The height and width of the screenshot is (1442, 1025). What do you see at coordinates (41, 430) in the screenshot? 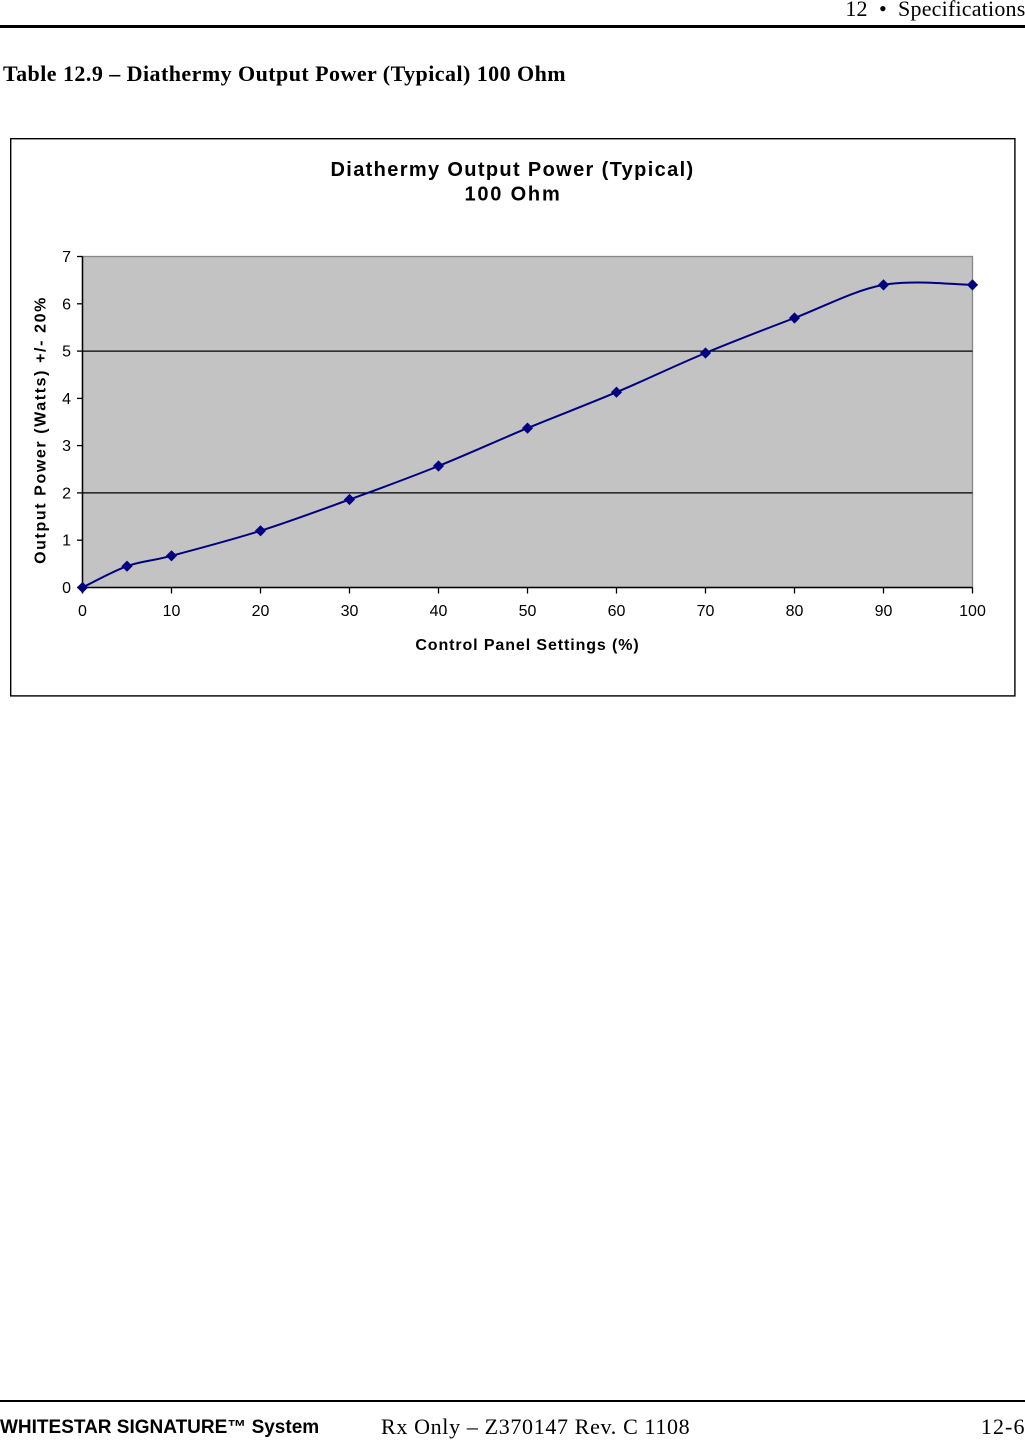
I see `svg-text: Output Power (Watts) +/- 20%` at bounding box center [41, 430].